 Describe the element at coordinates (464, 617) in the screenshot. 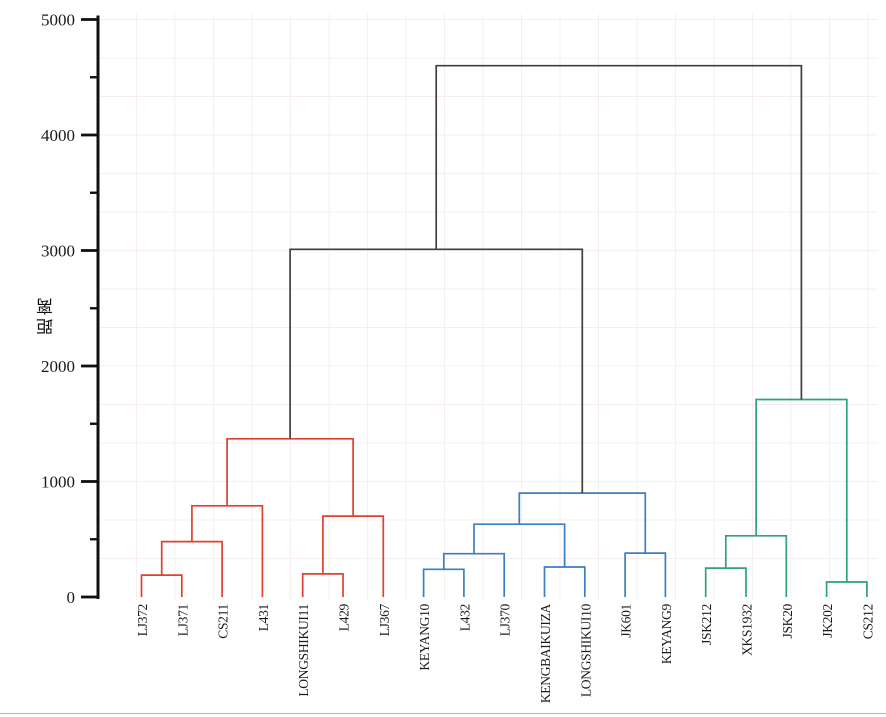

I see `leaf-label: L432` at that location.